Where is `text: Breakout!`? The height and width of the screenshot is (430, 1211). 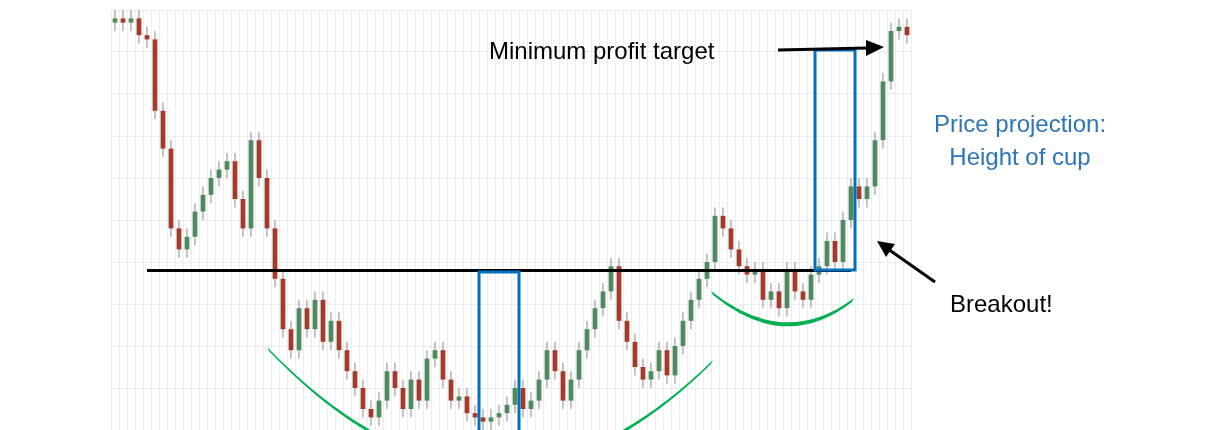
text: Breakout! is located at coordinates (1001, 303).